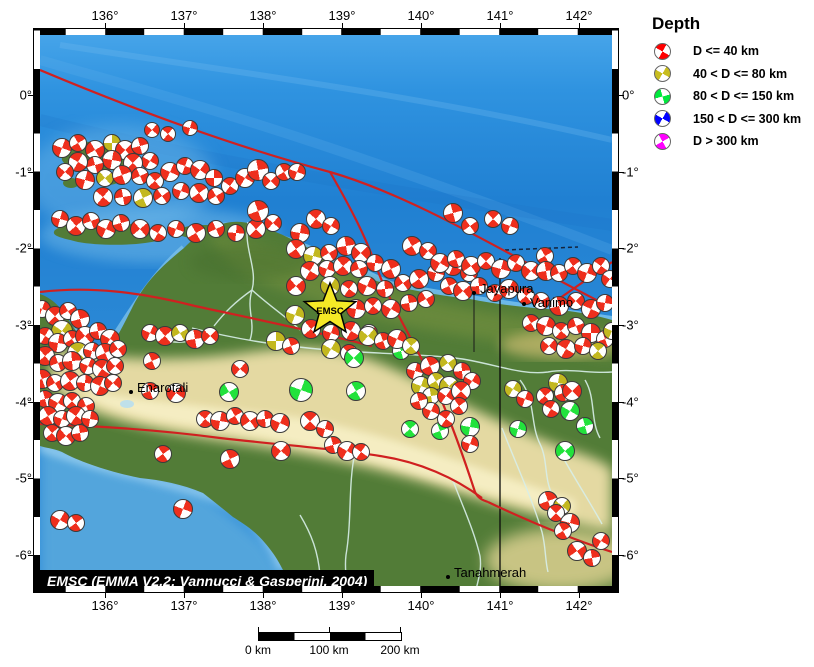 This screenshot has height=667, width=814. What do you see at coordinates (630, 555) in the screenshot?
I see `axis-label-right--6°: -6°` at bounding box center [630, 555].